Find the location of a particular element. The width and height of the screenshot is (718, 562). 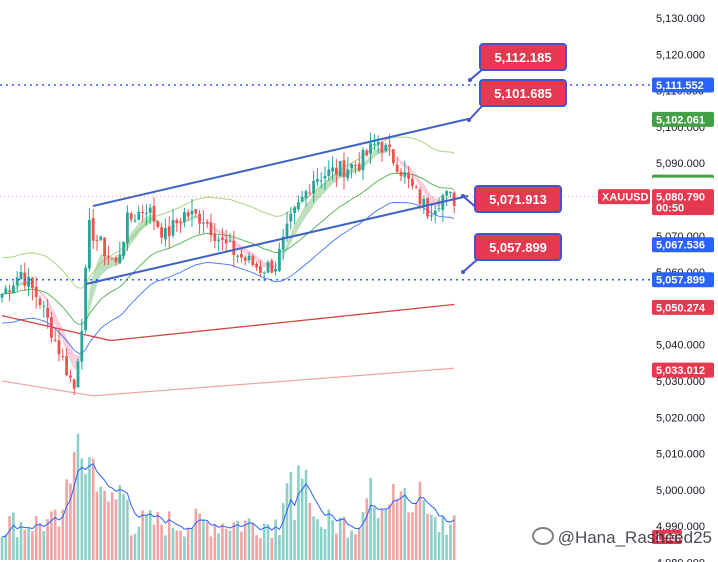

volume-badge-label: 1.96K is located at coordinates (669, 538).